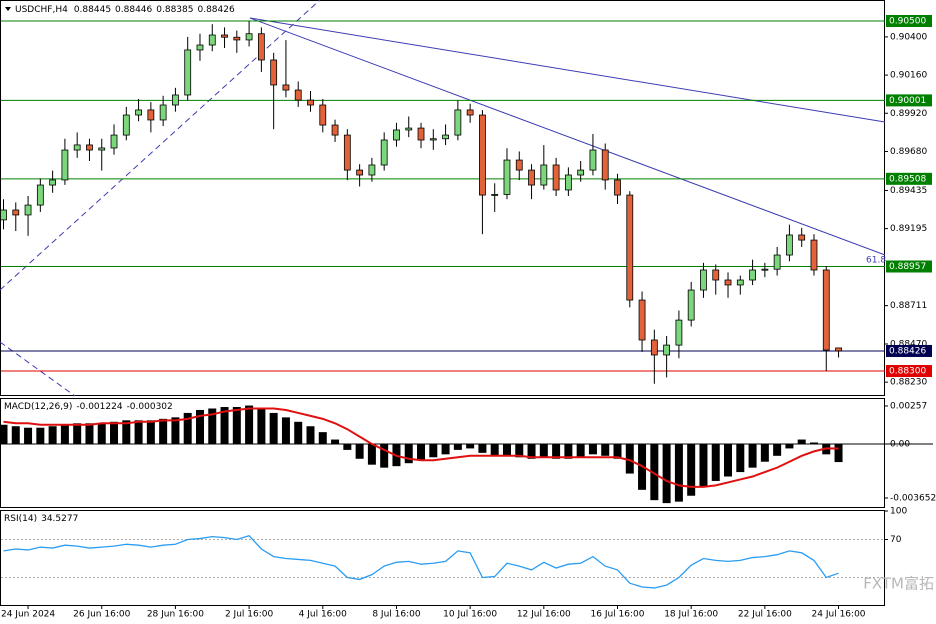 The width and height of the screenshot is (936, 624). Describe the element at coordinates (125, 10) in the screenshot. I see `header: USDCHF,H4 0.88445 0.88446 0.88385 0.88426` at that location.